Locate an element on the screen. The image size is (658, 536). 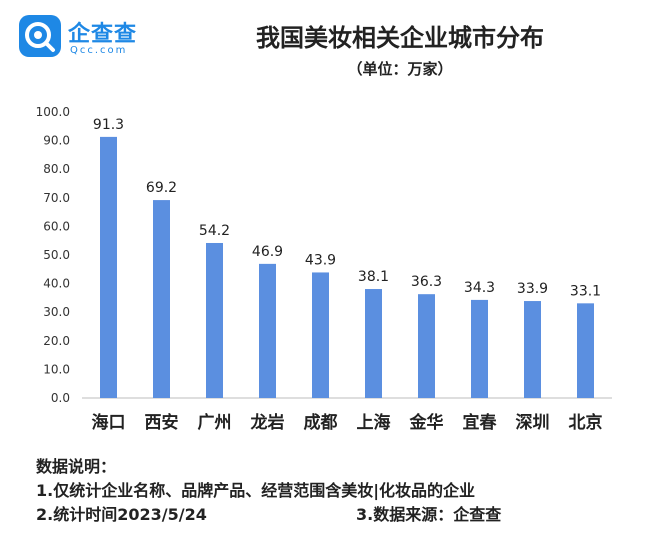
y-tick-label: 80.0 is located at coordinates (56, 169).